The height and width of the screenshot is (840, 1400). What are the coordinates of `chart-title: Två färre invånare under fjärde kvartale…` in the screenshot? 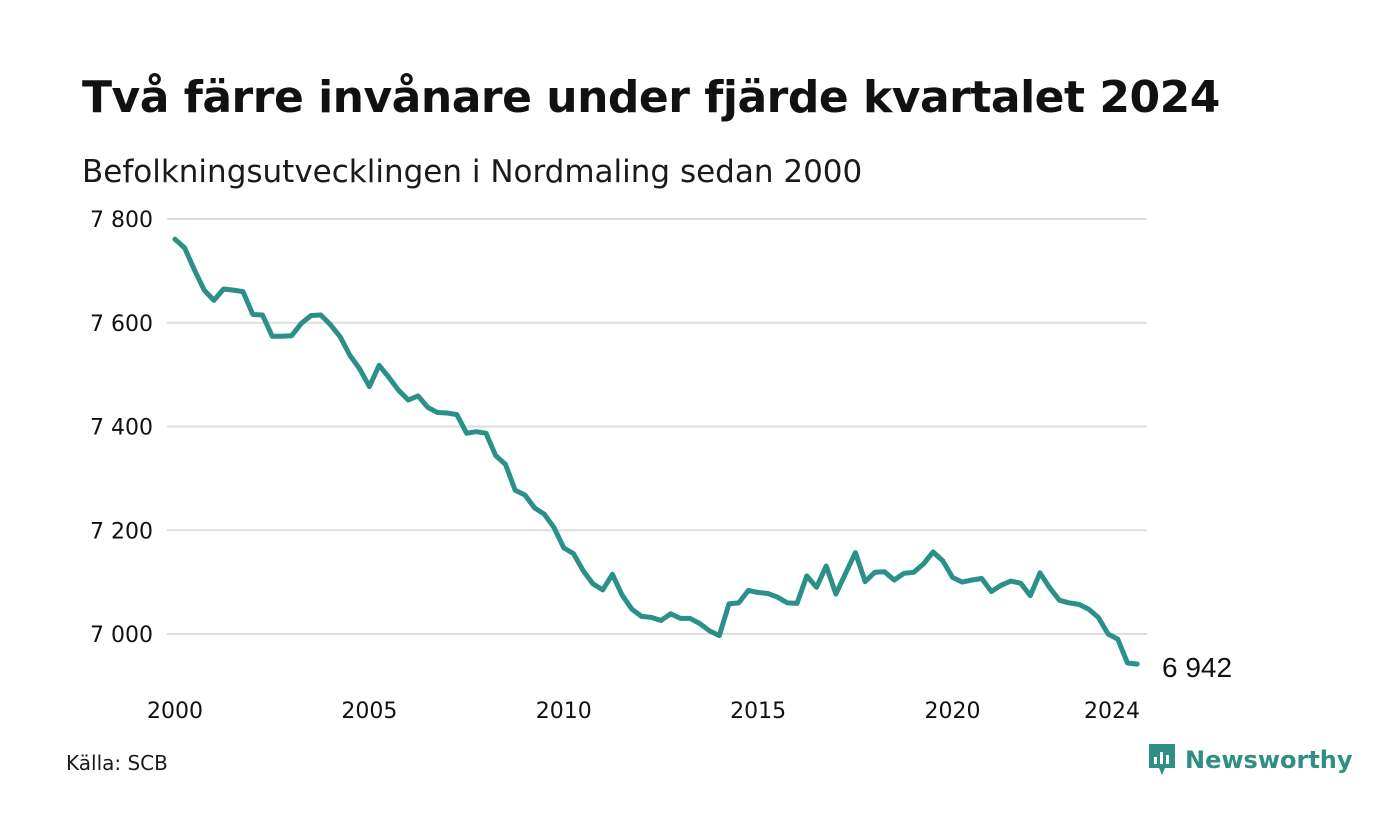 It's located at (651, 97).